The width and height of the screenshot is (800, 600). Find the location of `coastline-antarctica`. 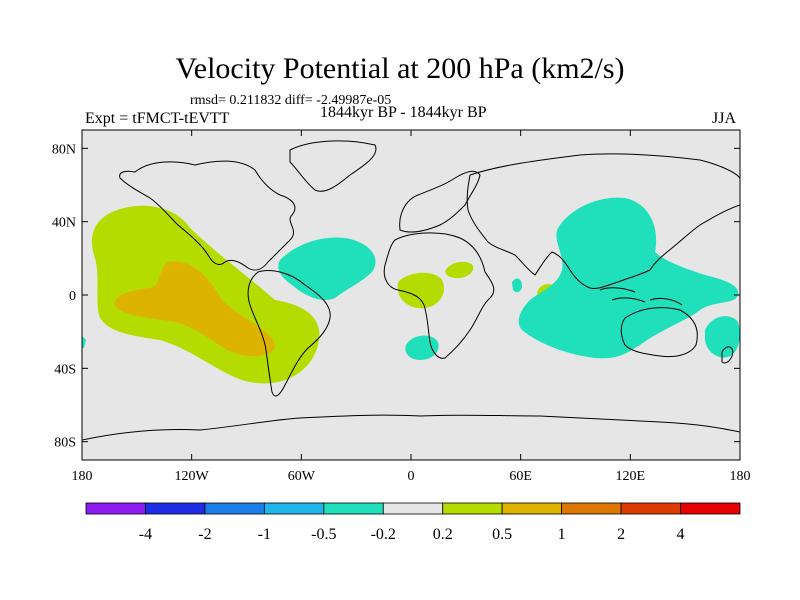

coastline-antarctica is located at coordinates (411, 427).